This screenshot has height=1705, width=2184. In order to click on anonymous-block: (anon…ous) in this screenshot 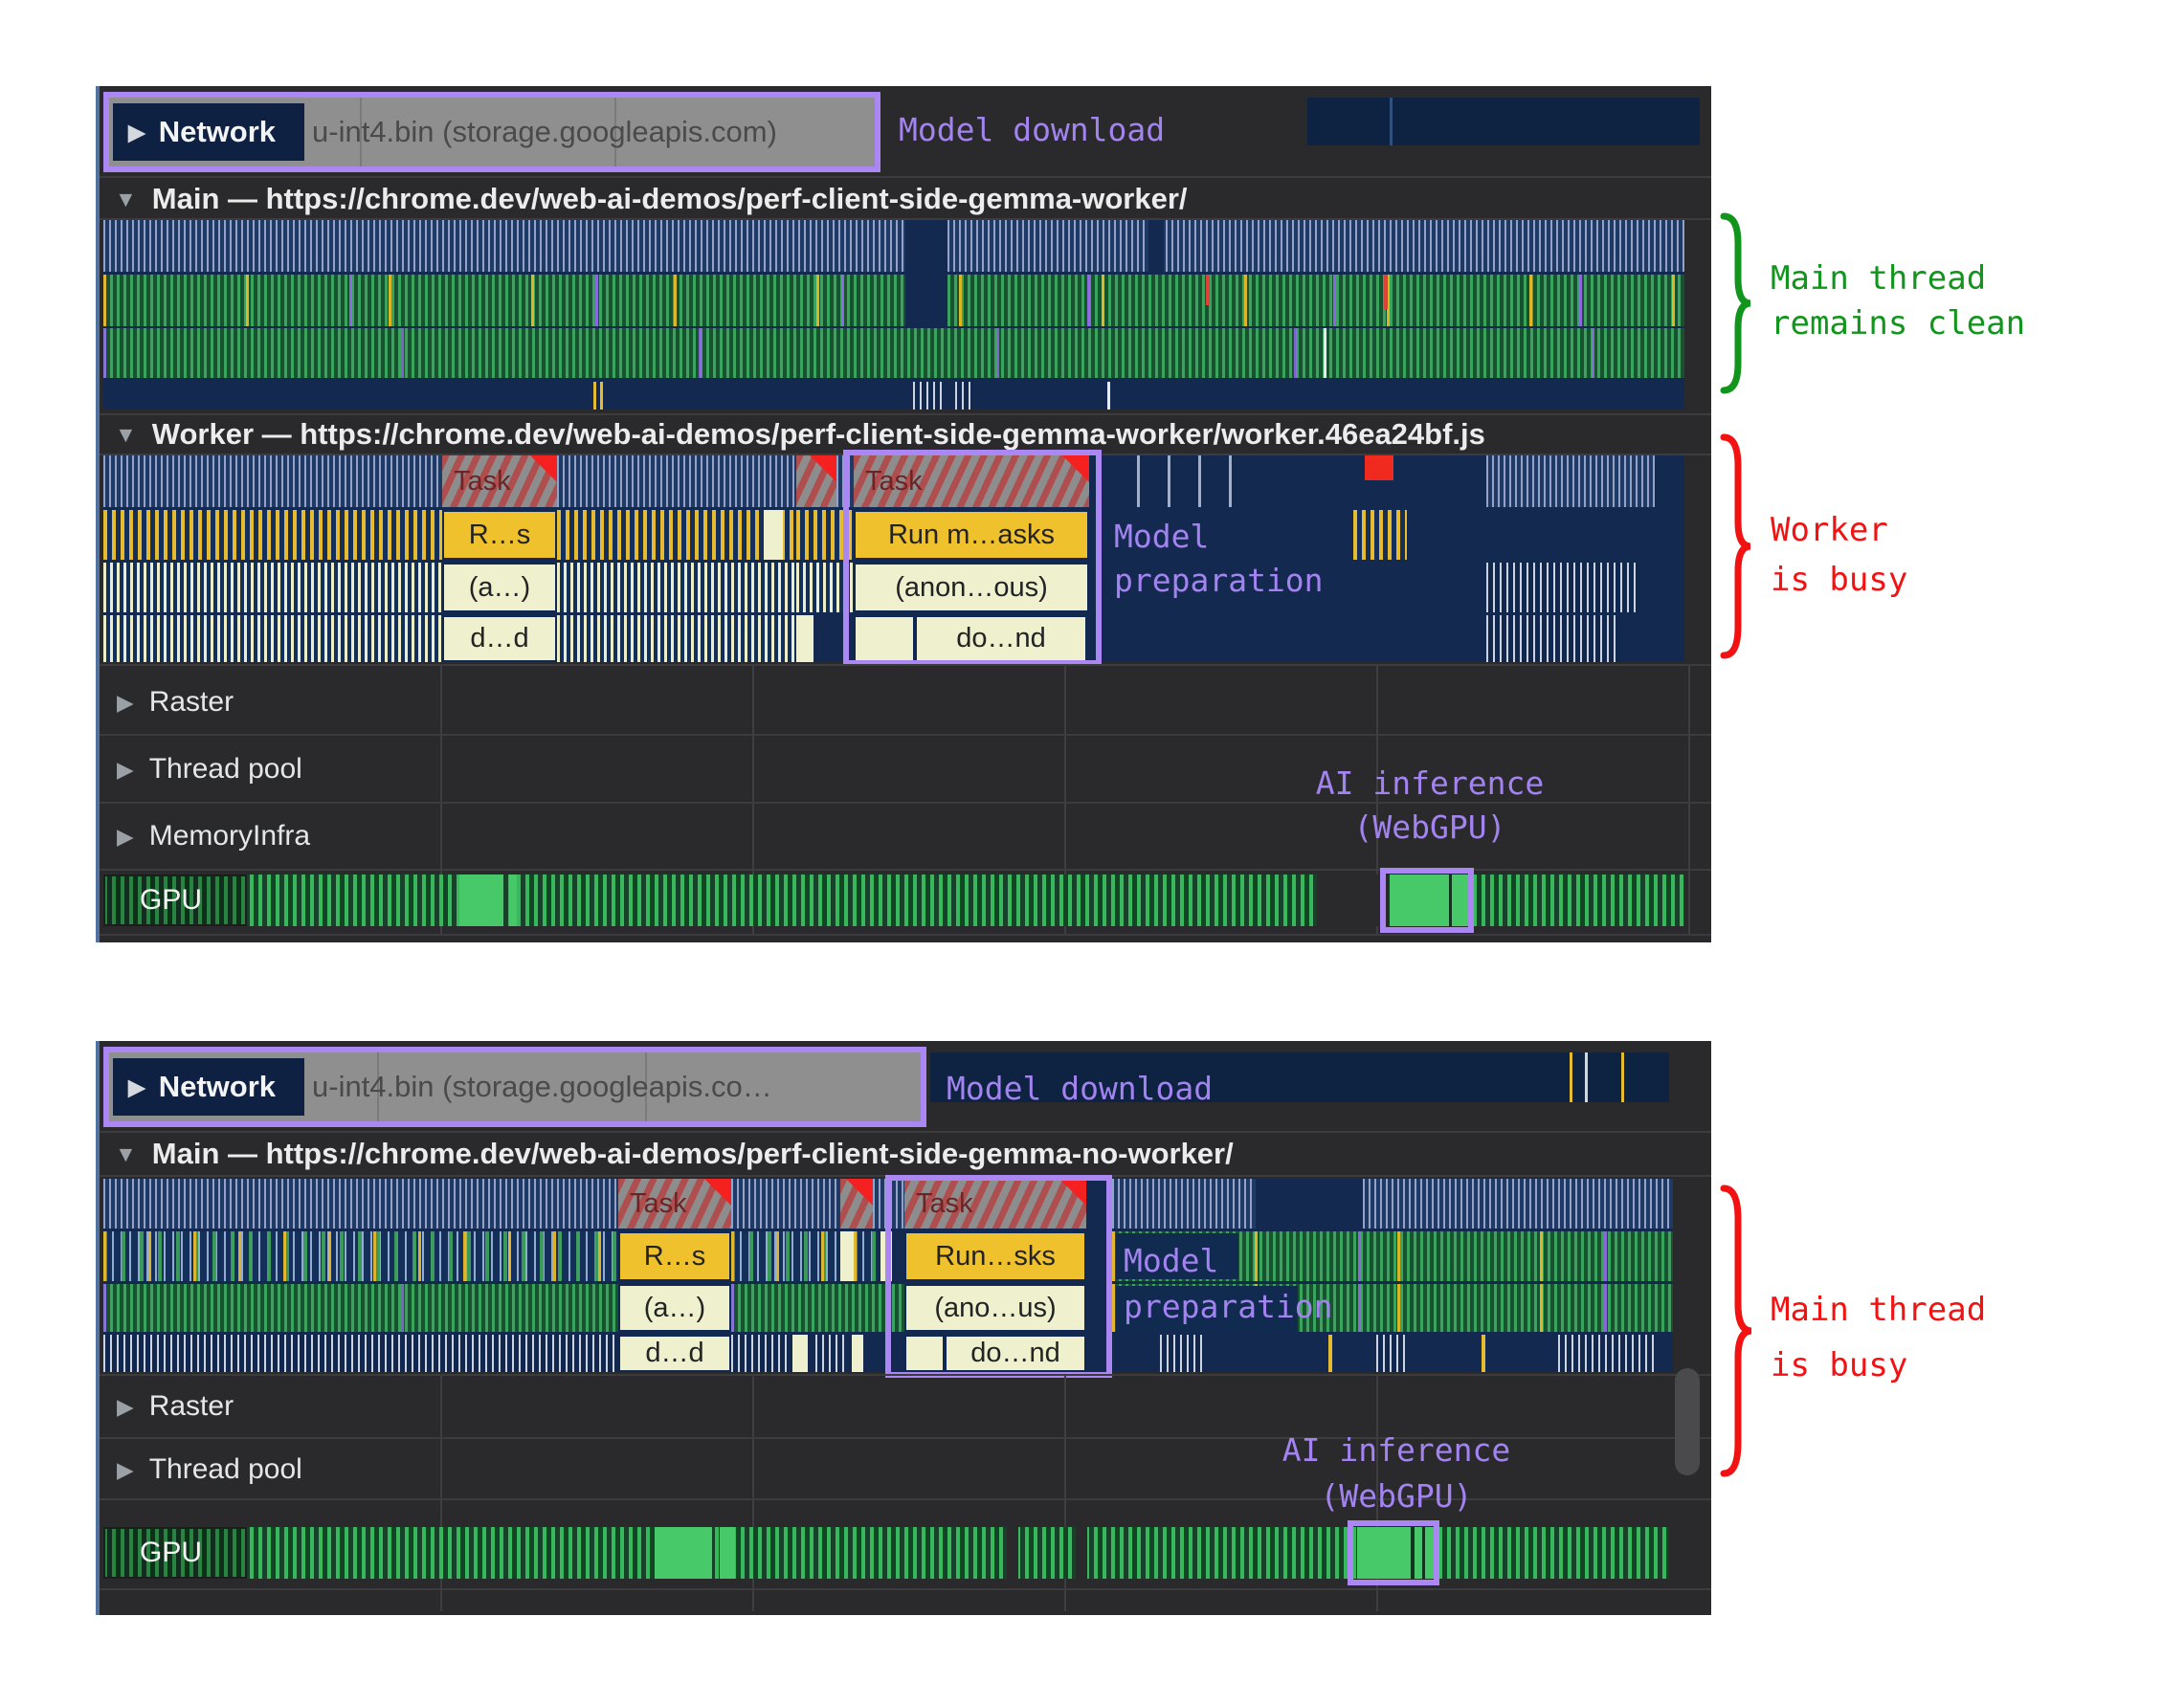, I will do `click(971, 587)`.